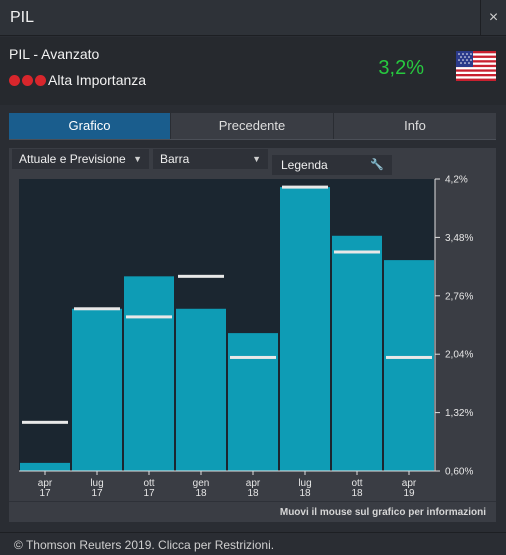 This screenshot has height=555, width=506. Describe the element at coordinates (459, 413) in the screenshot. I see `y-tick-label: 1,32%` at that location.